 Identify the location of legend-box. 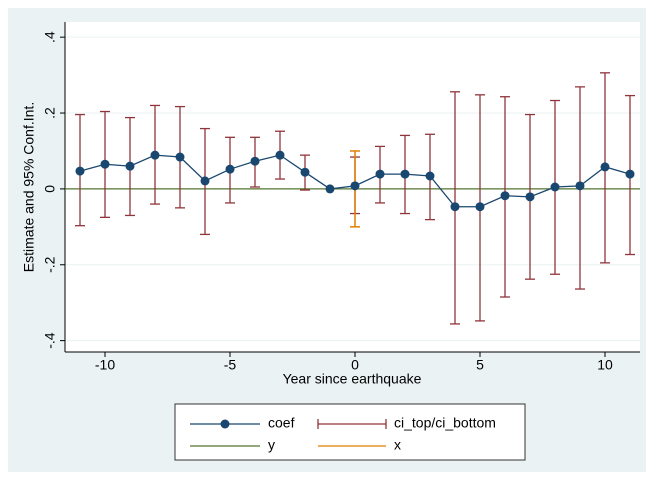
(350, 432).